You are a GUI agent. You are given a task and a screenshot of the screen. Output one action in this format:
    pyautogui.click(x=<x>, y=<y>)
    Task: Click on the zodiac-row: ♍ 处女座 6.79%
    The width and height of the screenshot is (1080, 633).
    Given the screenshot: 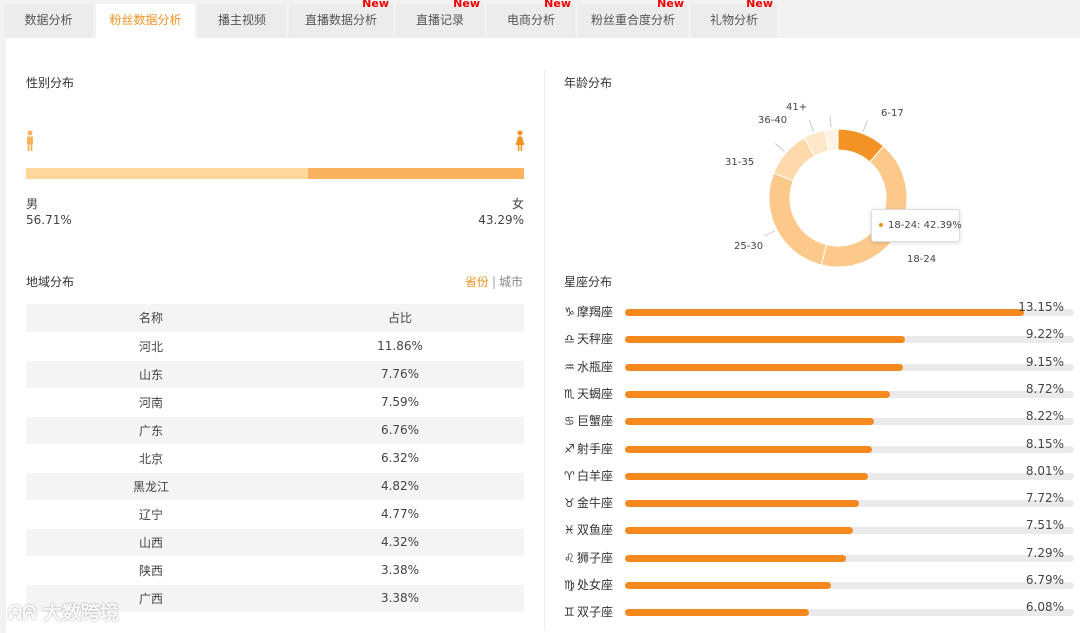 What is the action you would take?
    pyautogui.click(x=819, y=584)
    